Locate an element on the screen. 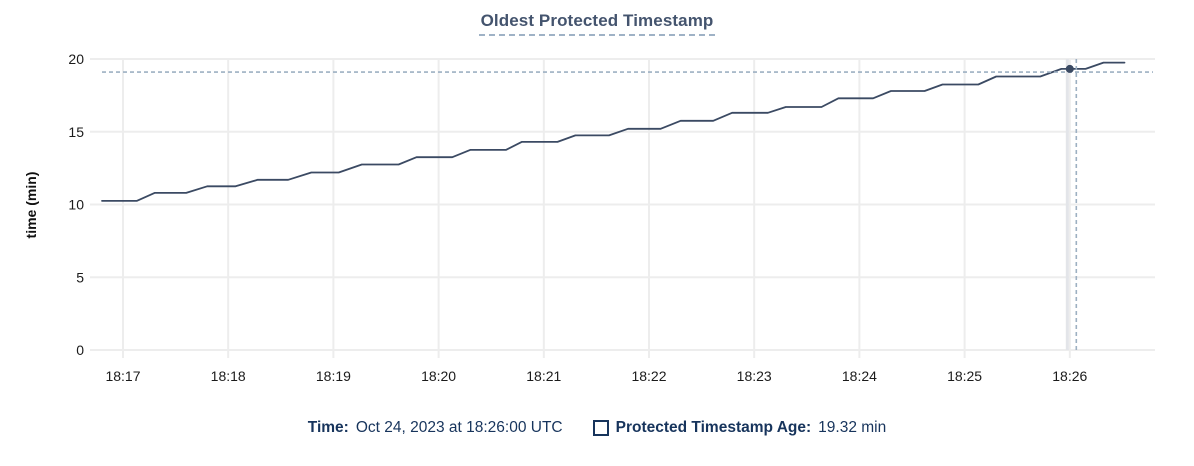  hover-point-dot is located at coordinates (1069, 68).